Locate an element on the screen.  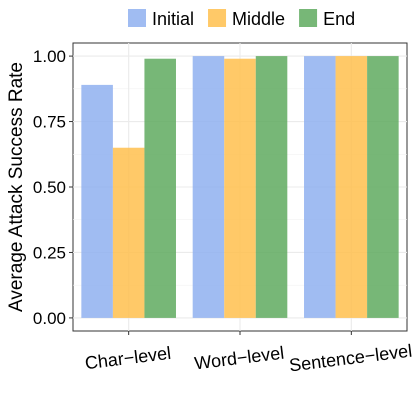
x-tick-label: Char−level is located at coordinates (128, 358).